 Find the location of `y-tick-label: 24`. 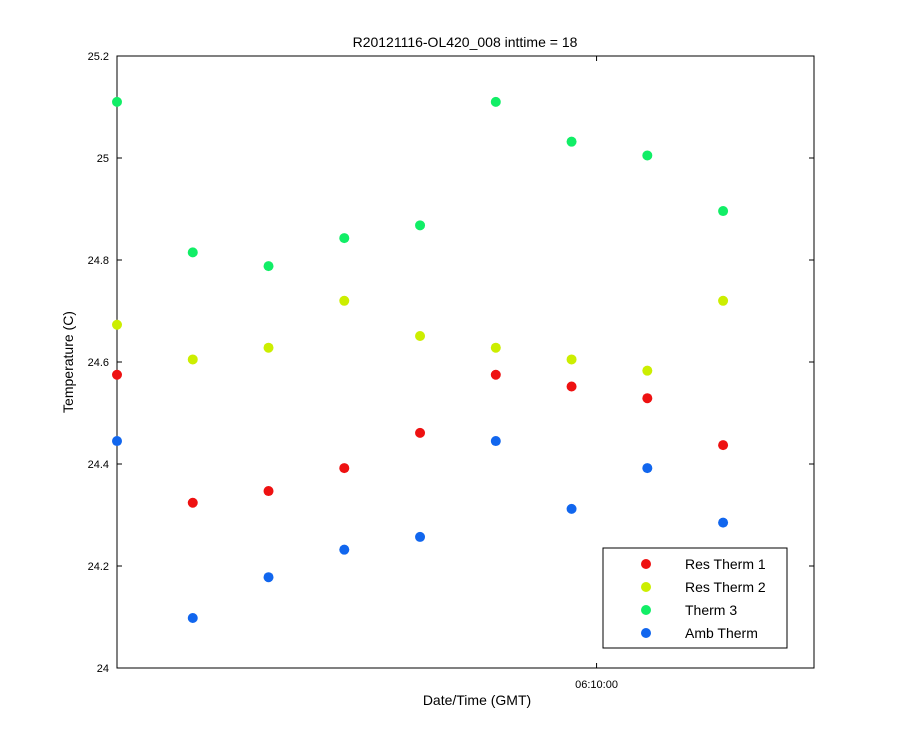

y-tick-label: 24 is located at coordinates (103, 669).